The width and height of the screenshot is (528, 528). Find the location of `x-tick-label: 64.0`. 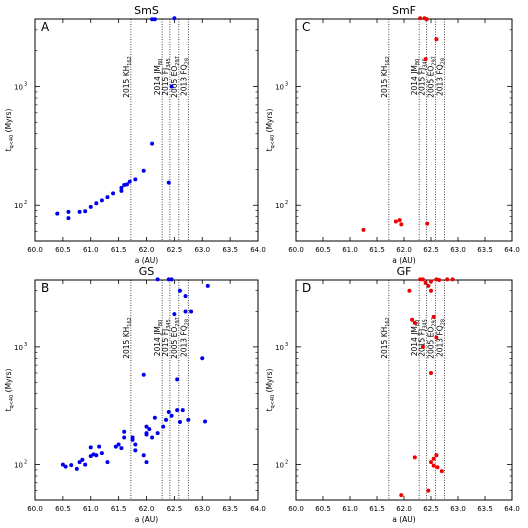

x-tick-label: 64.0 is located at coordinates (258, 250).